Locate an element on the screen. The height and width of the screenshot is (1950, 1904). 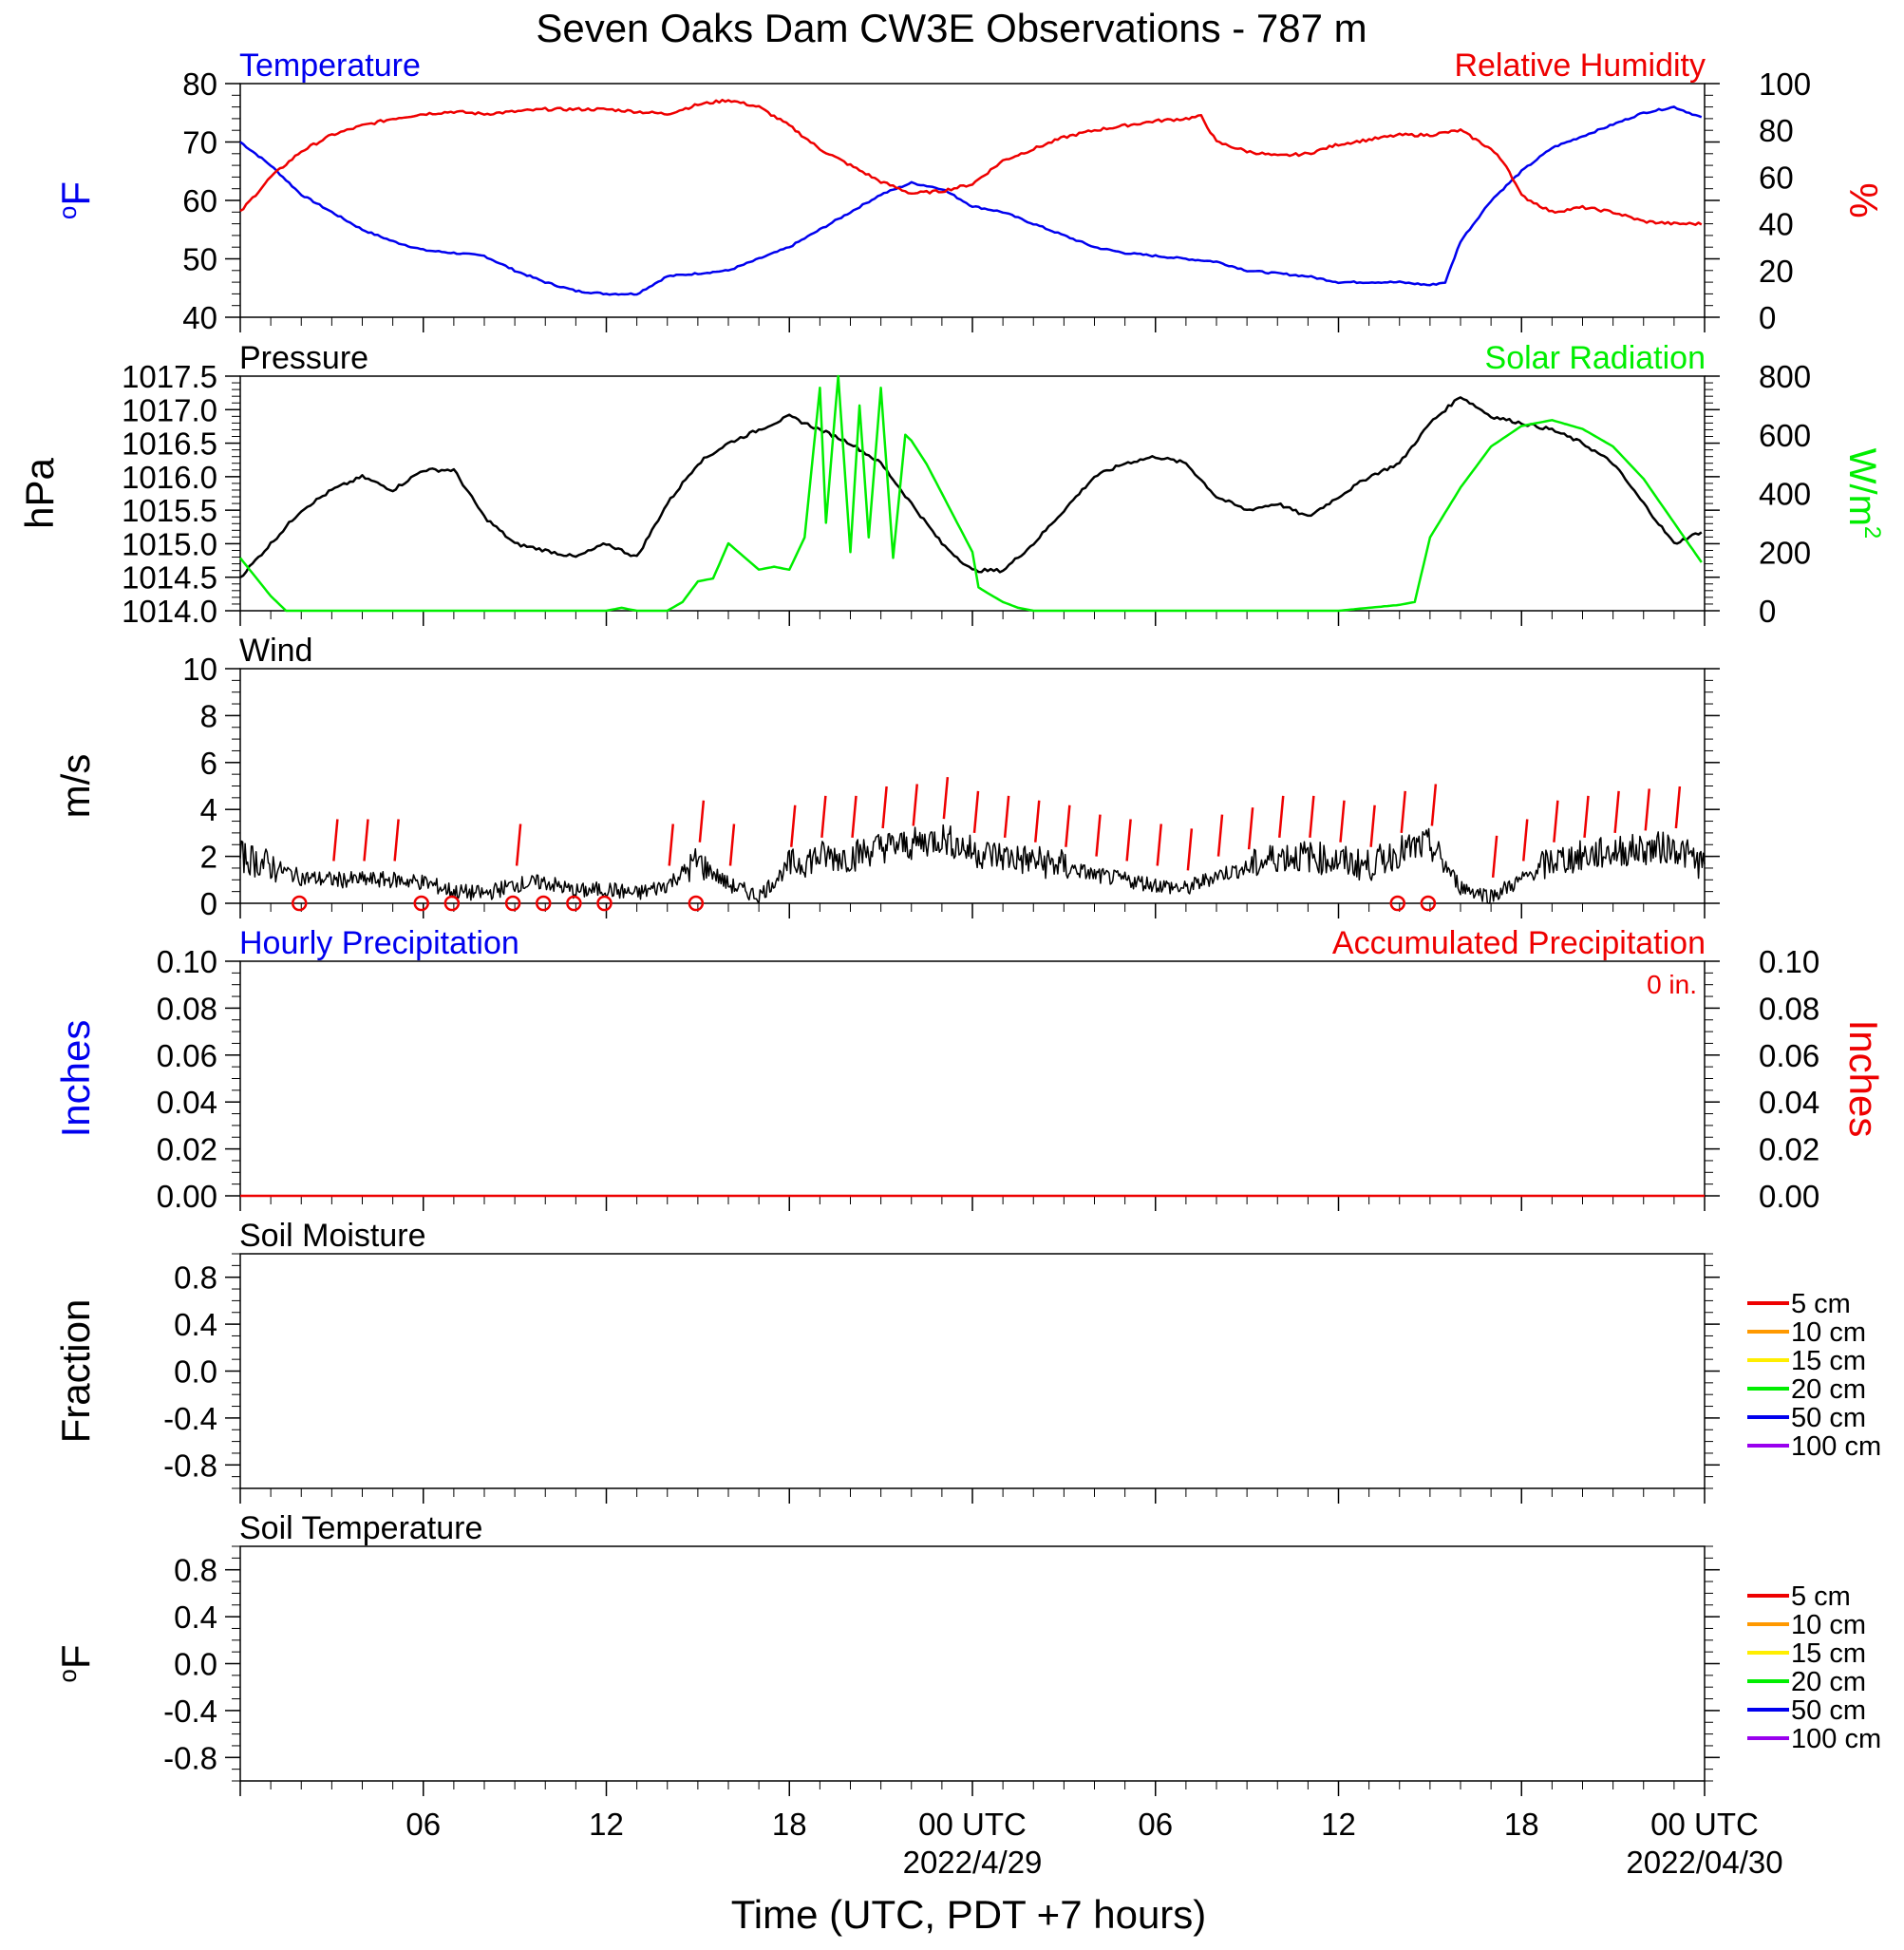
panel-left-title: Hourly Precipitation is located at coordinates (379, 943).